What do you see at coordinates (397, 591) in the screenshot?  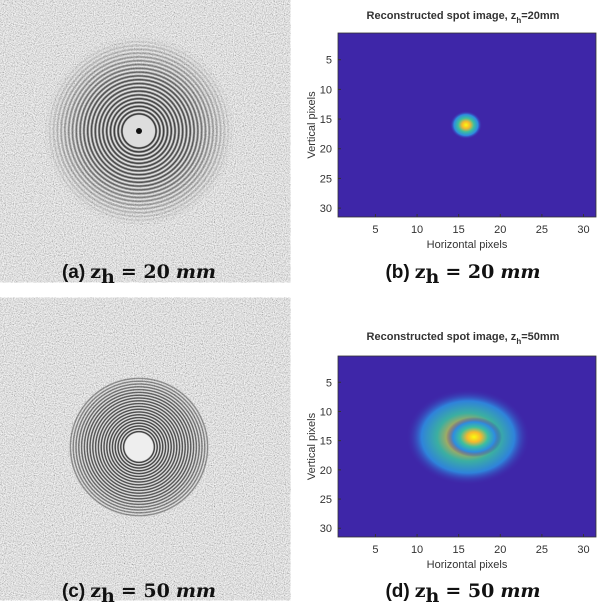 I see `text-part: (d)` at bounding box center [397, 591].